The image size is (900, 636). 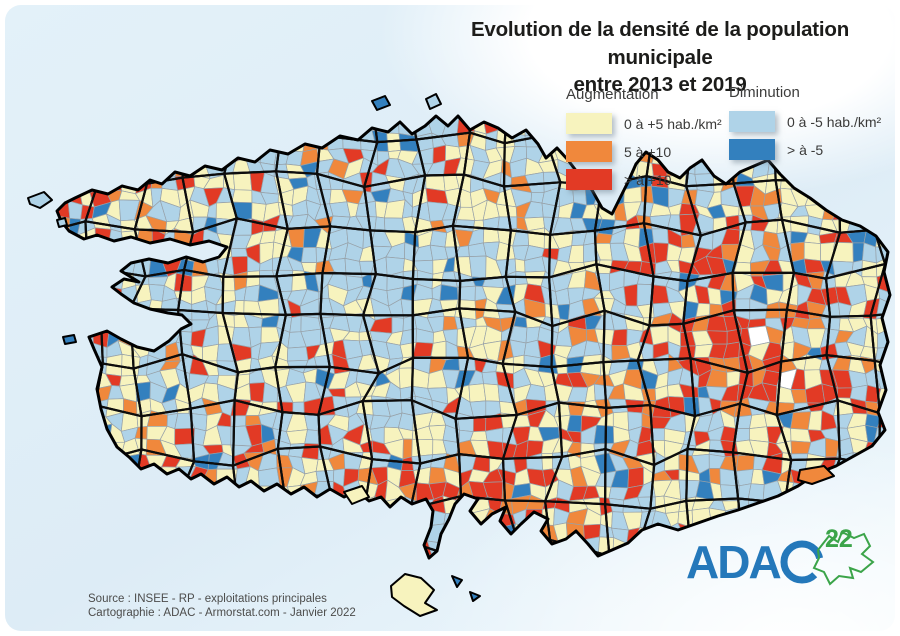 I want to click on legend-item-increase-high: > à +10, so click(x=644, y=179).